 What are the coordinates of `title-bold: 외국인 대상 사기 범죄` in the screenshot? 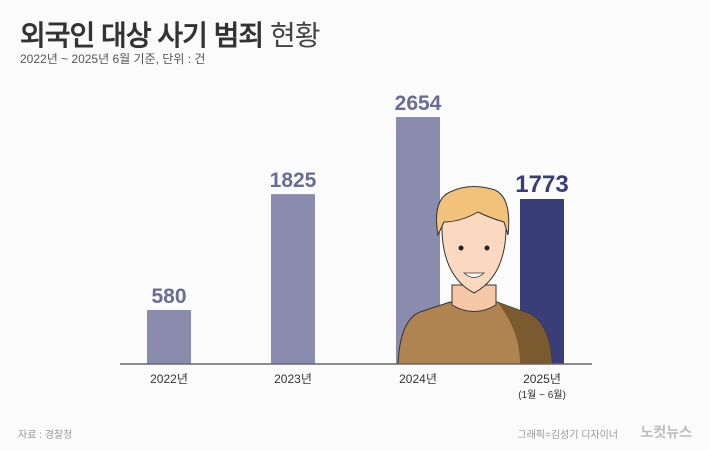 It's located at (142, 35).